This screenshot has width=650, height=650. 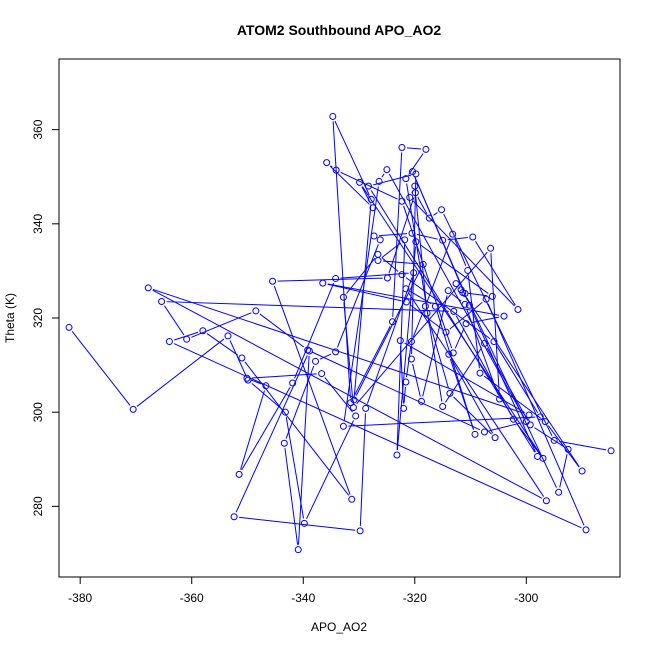 I want to click on x-tick-label: -380, so click(x=80, y=598).